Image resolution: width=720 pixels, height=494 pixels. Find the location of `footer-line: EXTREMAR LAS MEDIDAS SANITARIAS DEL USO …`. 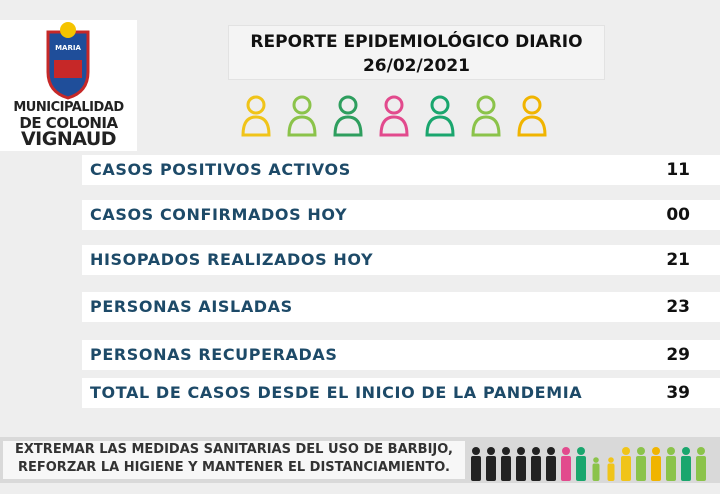

footer-line: EXTREMAR LAS MEDIDAS SANITARIAS DEL USO … is located at coordinates (234, 449).